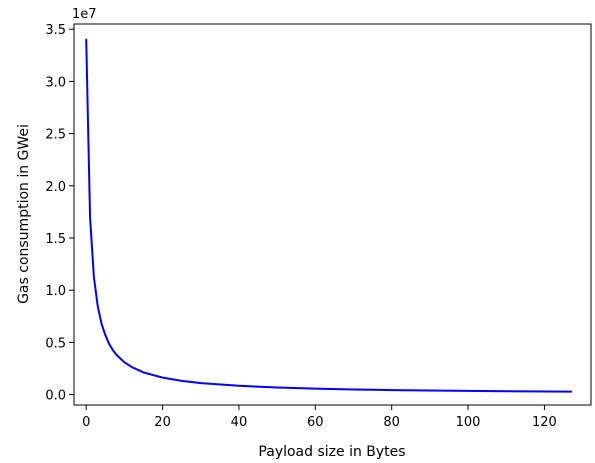 The image size is (595, 463). I want to click on y-tick-label: 2.0, so click(55, 187).